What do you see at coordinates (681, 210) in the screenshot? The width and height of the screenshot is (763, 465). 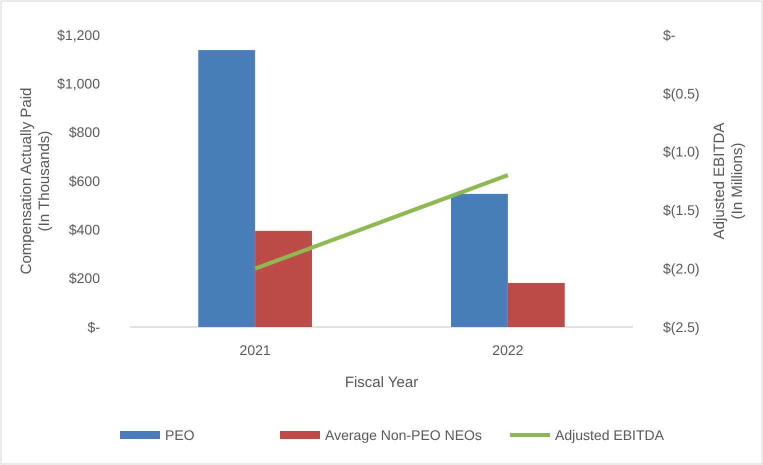 I see `y2-tick-label: $(1.5)` at bounding box center [681, 210].